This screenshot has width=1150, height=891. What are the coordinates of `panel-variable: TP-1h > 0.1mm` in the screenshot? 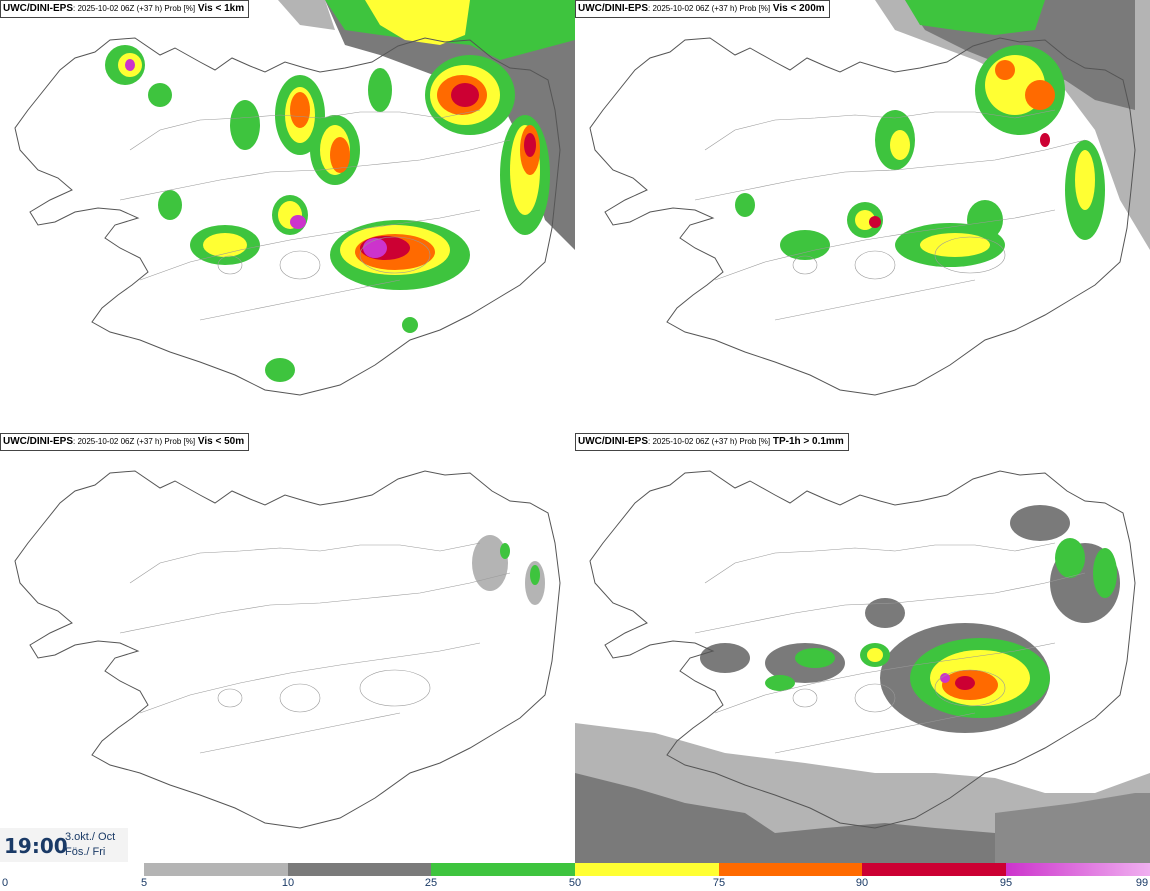 It's located at (808, 441).